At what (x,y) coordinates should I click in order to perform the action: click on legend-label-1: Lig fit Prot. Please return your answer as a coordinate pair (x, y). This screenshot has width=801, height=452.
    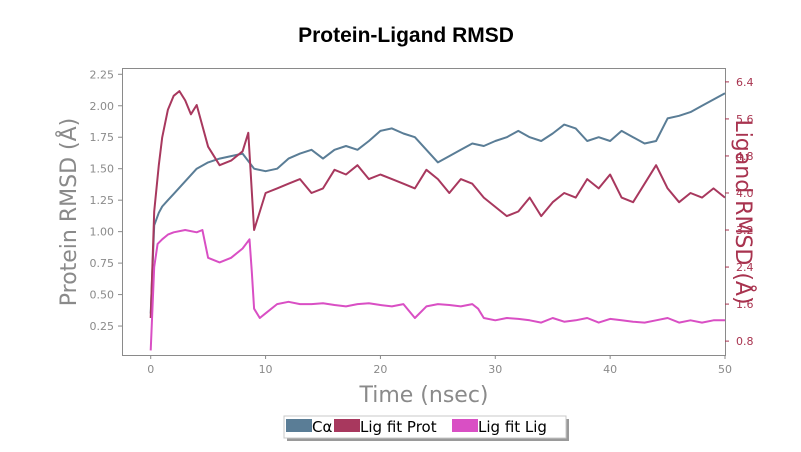
    Looking at the image, I should click on (398, 427).